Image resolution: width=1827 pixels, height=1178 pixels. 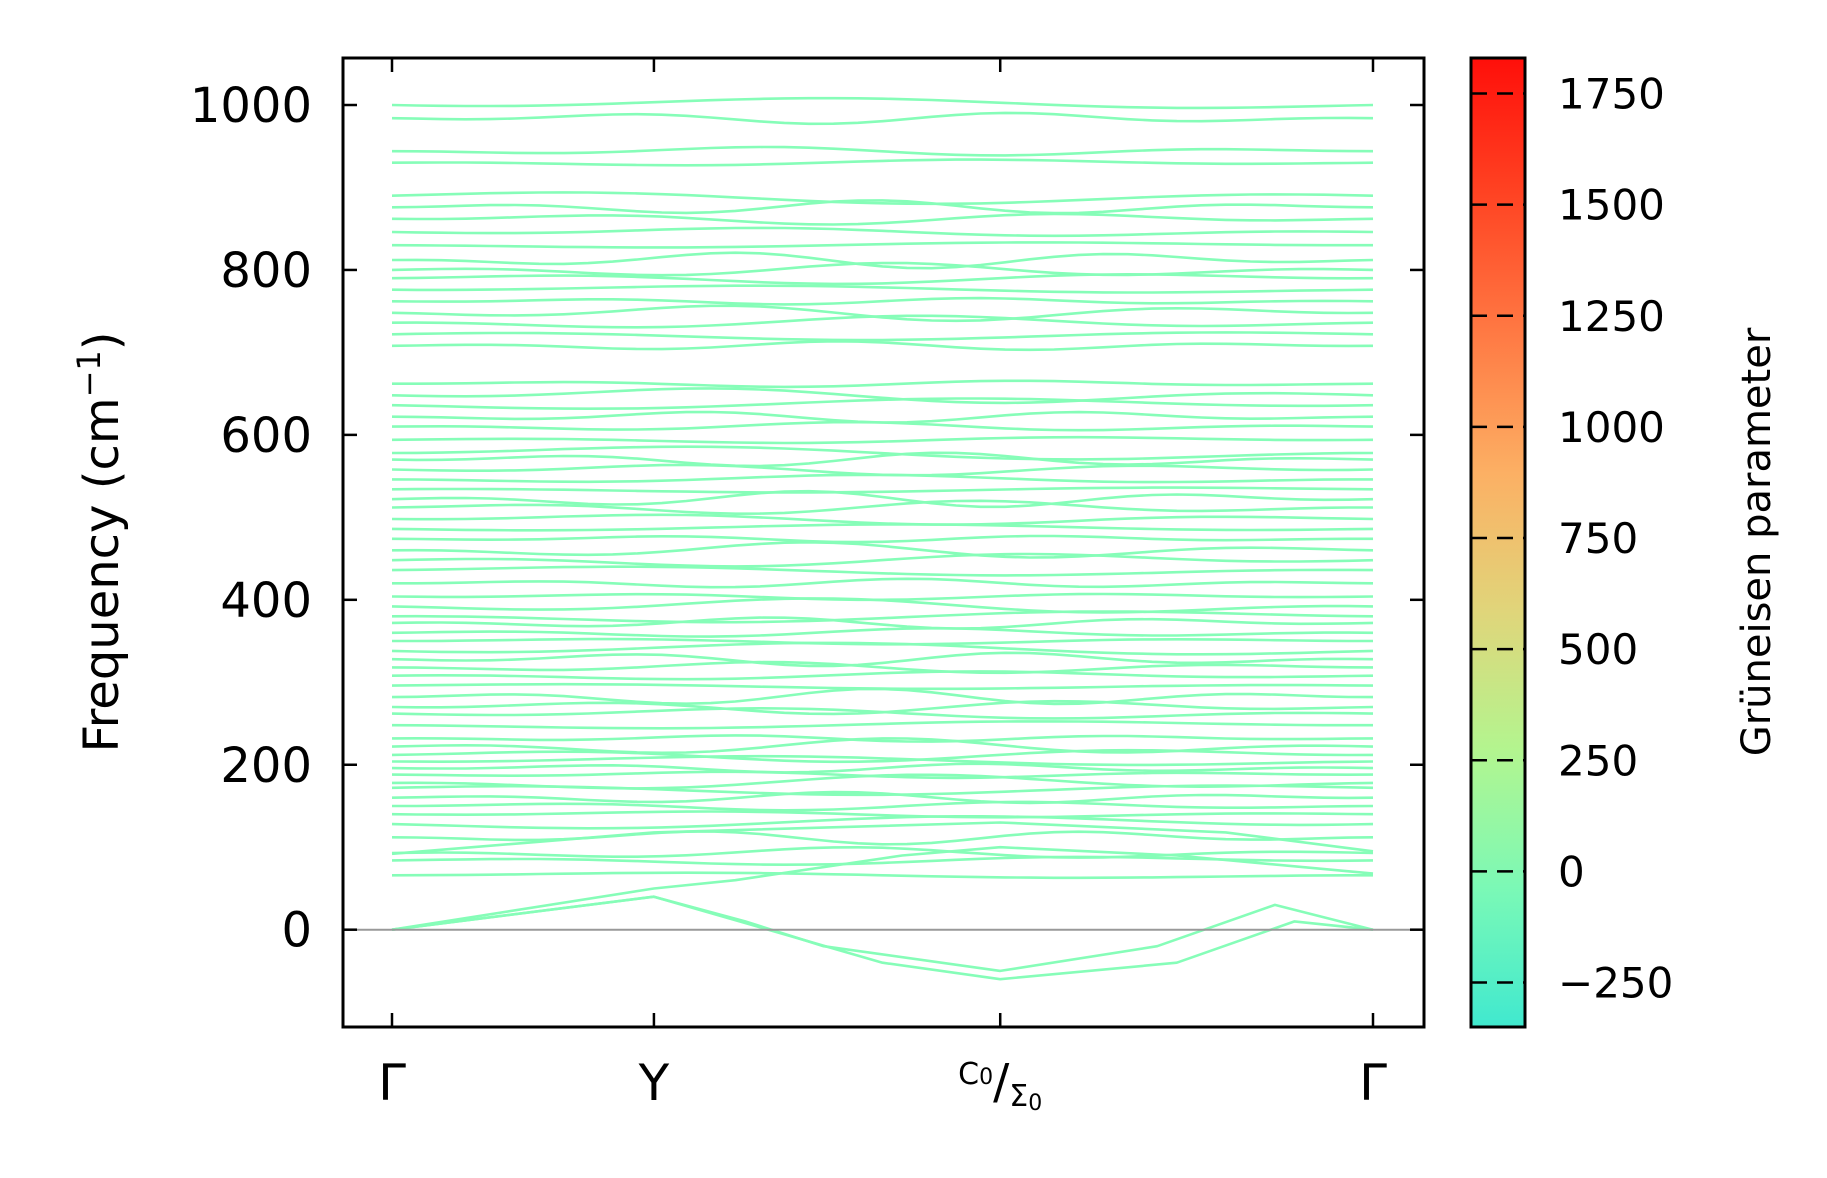 What do you see at coordinates (266, 766) in the screenshot?
I see `y-tick-label: 200` at bounding box center [266, 766].